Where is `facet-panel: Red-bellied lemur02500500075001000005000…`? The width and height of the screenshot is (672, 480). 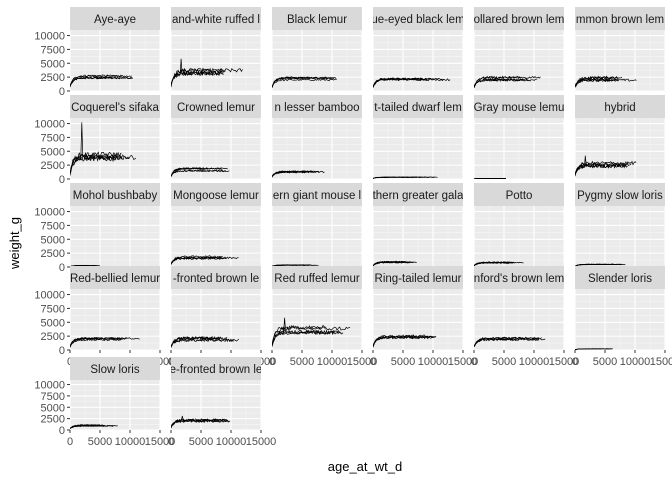
facet-panel: Red-bellied lemur02500500075001000005000… is located at coordinates (104, 317).